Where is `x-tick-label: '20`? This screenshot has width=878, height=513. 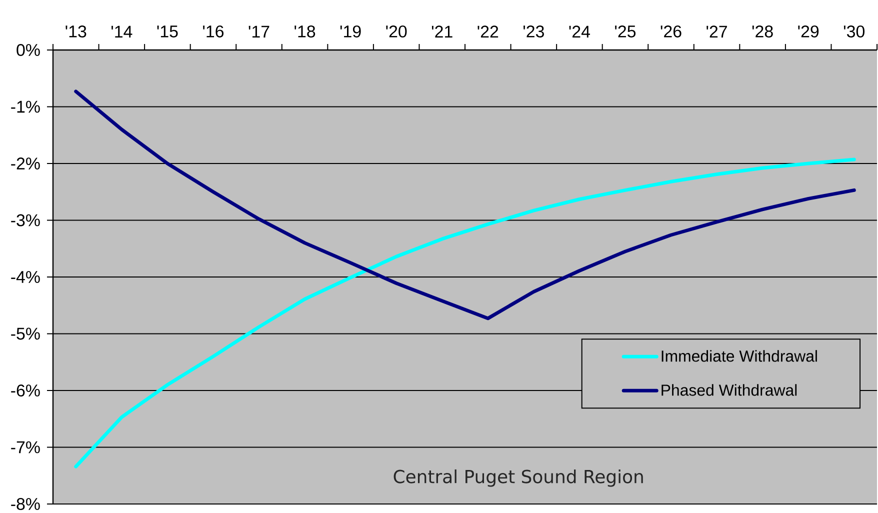 x-tick-label: '20 is located at coordinates (396, 31).